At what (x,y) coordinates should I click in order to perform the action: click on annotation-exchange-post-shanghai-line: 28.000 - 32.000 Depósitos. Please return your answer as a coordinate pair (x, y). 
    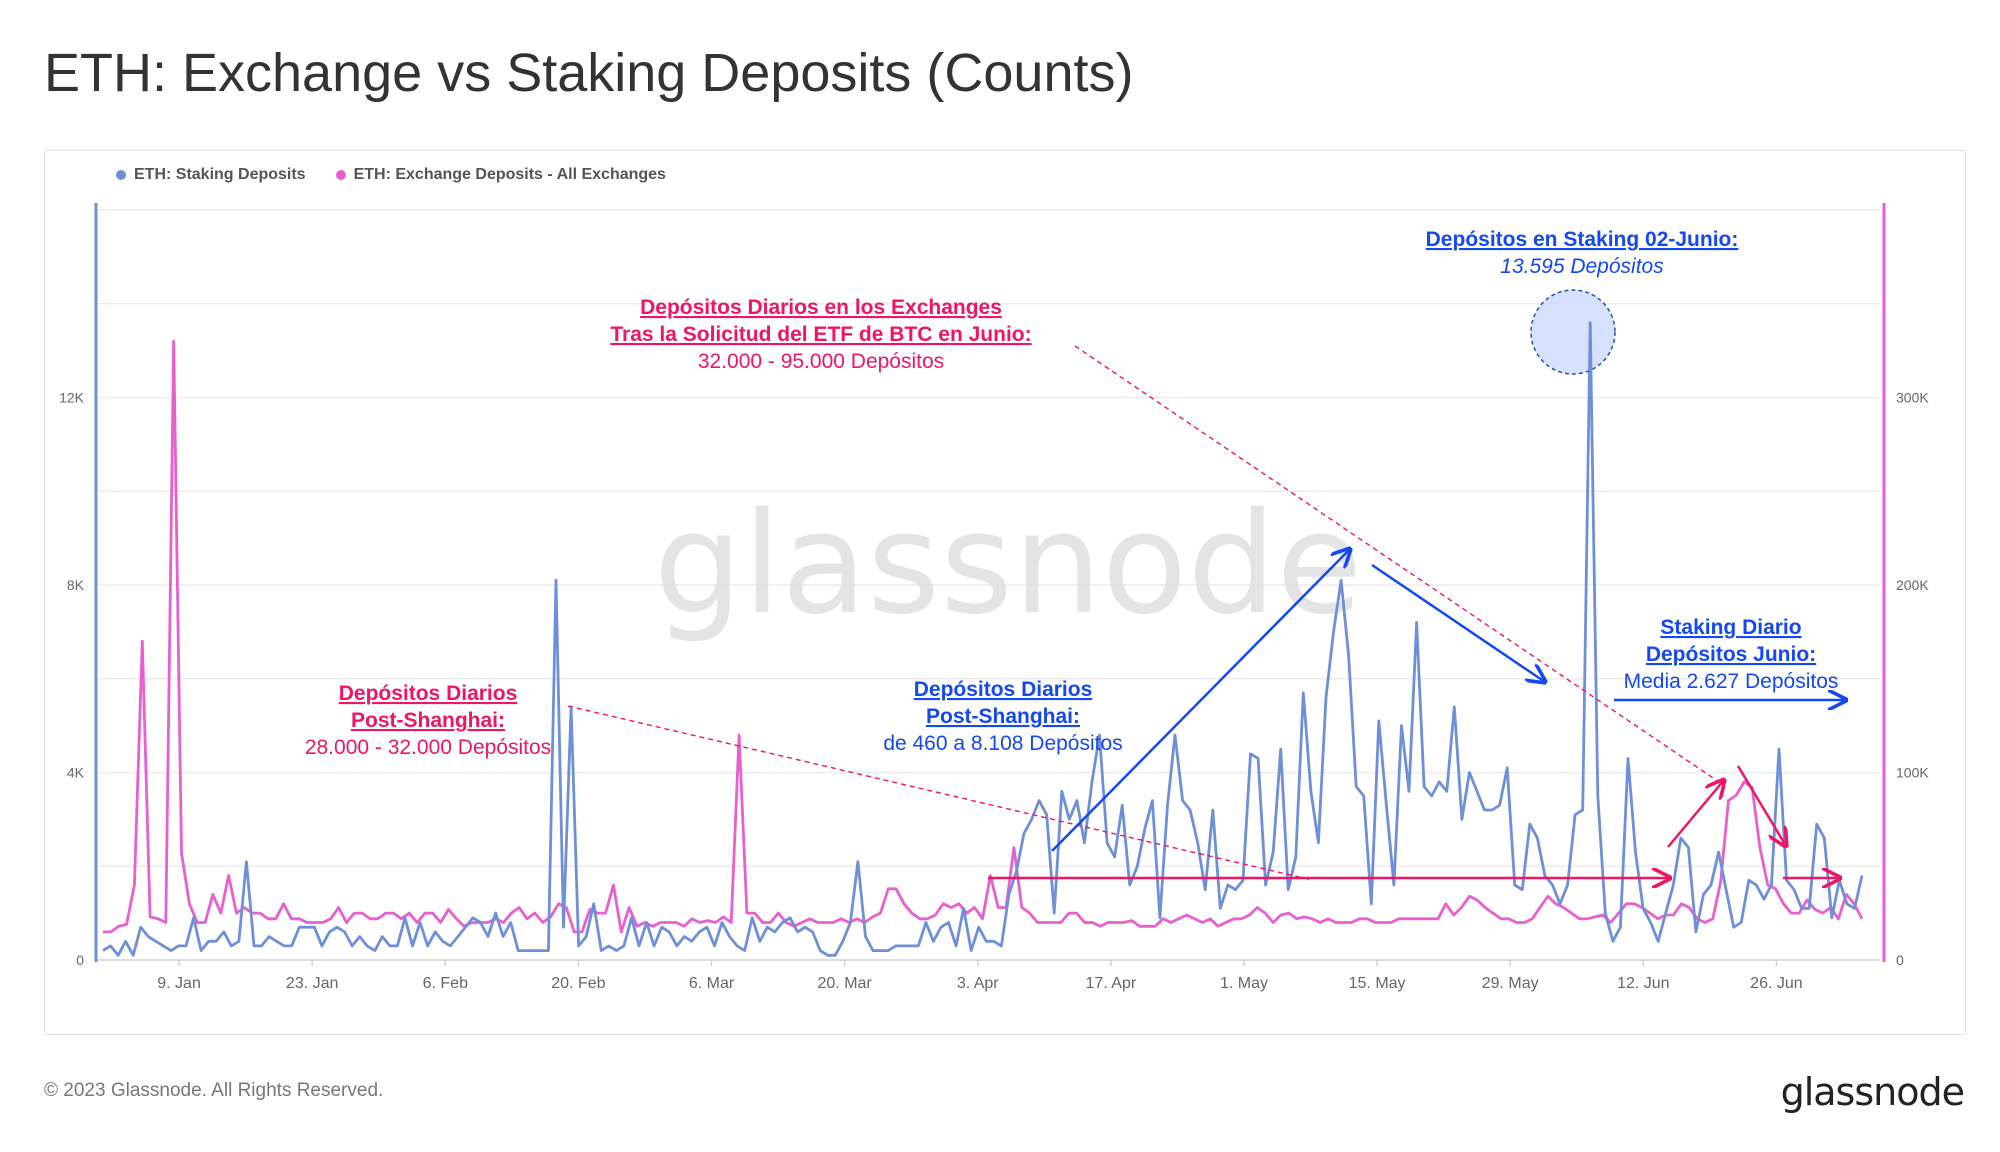
    Looking at the image, I should click on (428, 747).